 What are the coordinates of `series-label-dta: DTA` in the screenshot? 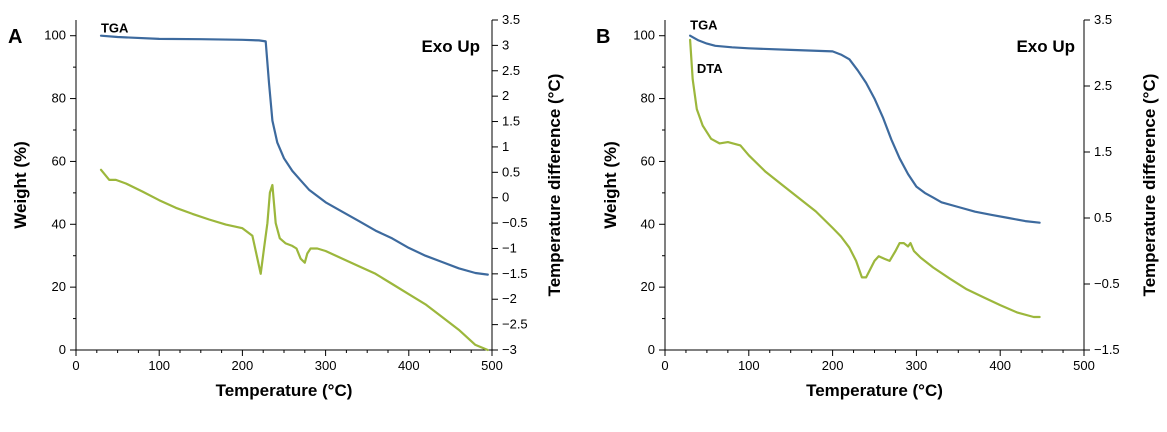 It's located at (710, 68).